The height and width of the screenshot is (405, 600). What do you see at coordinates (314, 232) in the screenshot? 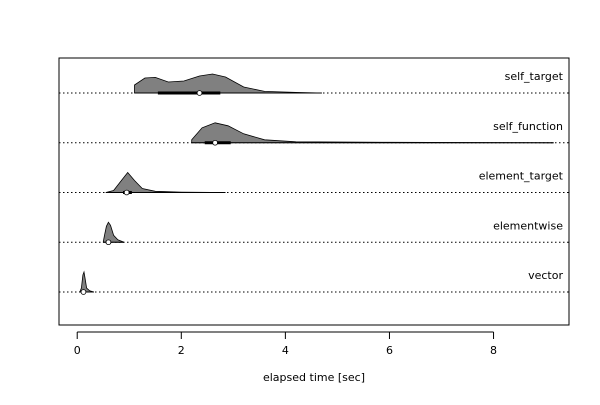
I see `series-elementwise: elementwise` at bounding box center [314, 232].